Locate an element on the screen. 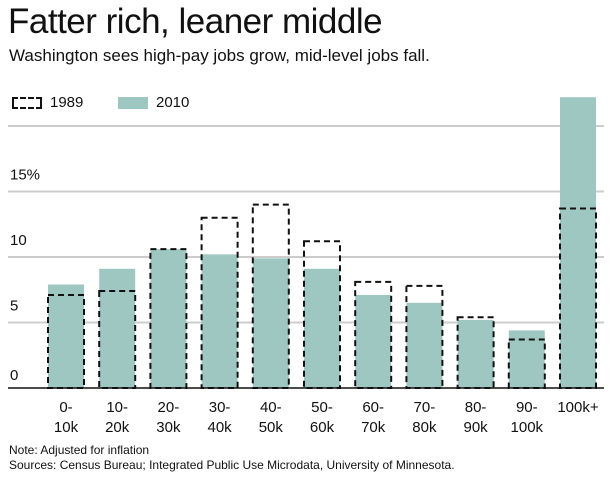  x-tick-label: 100k is located at coordinates (527, 427).